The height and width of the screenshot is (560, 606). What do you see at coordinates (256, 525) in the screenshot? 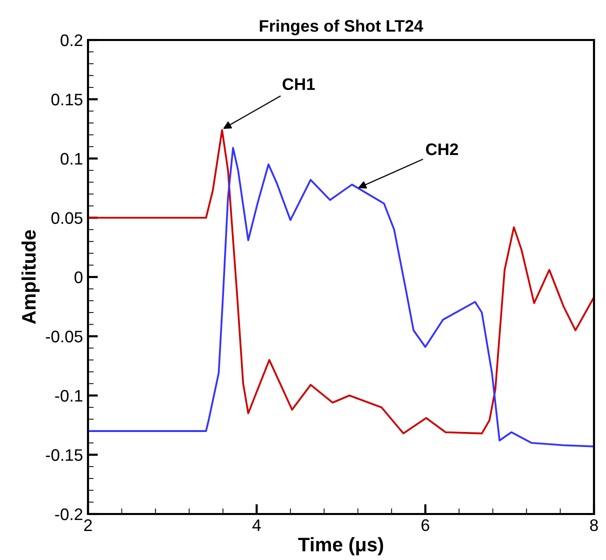
I see `x-tick-label: 4` at bounding box center [256, 525].